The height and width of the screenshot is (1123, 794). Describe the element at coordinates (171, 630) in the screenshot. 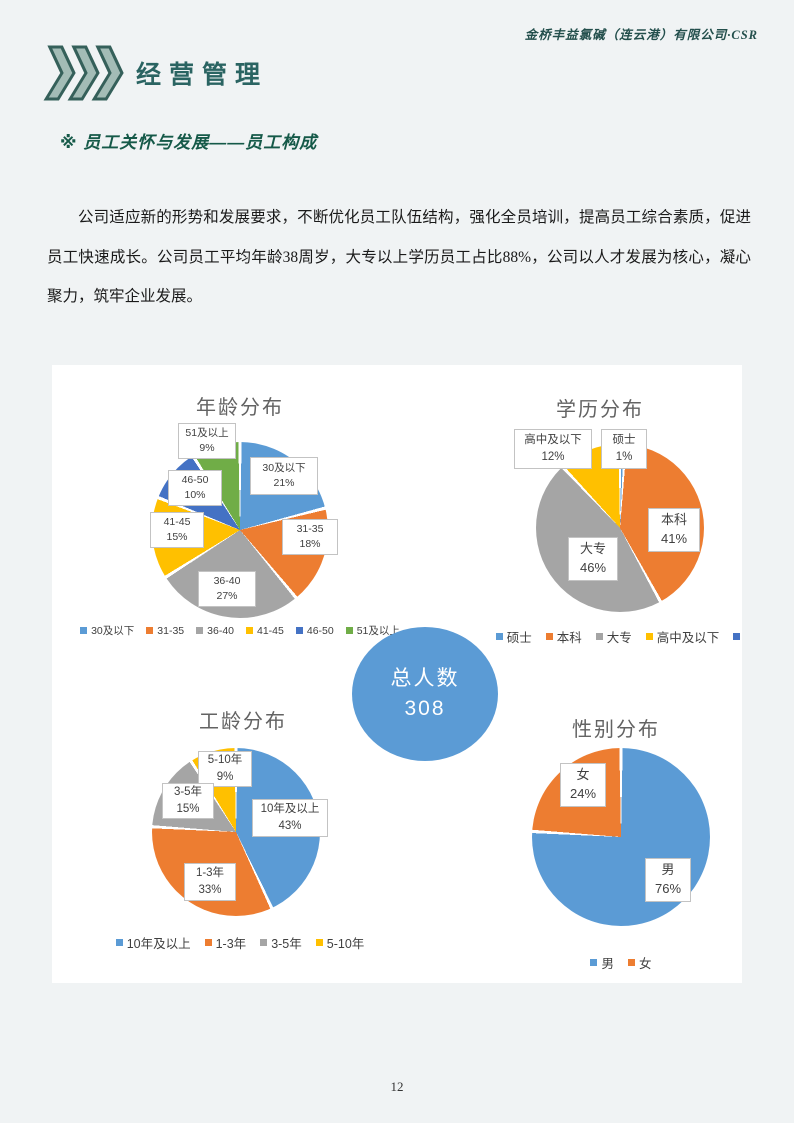

I see `legend-label: 31-35` at that location.